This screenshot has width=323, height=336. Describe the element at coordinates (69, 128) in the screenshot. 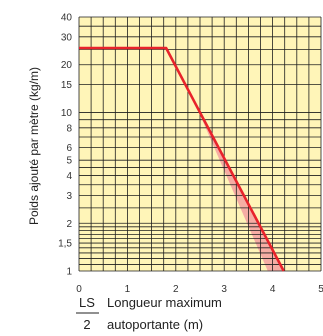

I see `y-tick-label: 8` at that location.